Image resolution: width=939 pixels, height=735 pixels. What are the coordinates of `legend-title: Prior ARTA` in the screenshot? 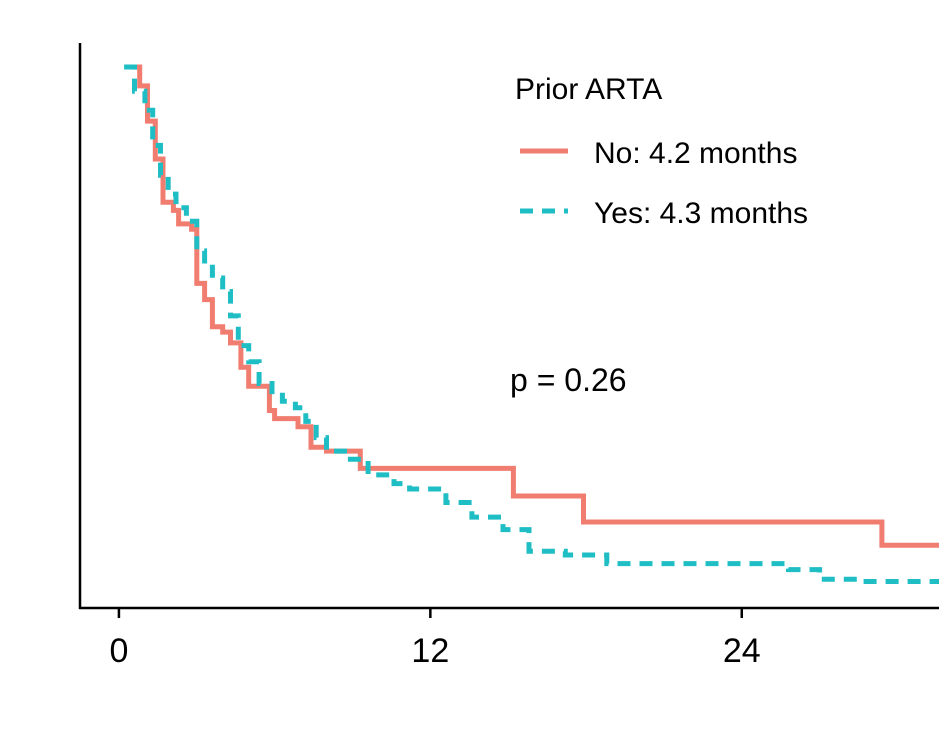 It's located at (588, 89).